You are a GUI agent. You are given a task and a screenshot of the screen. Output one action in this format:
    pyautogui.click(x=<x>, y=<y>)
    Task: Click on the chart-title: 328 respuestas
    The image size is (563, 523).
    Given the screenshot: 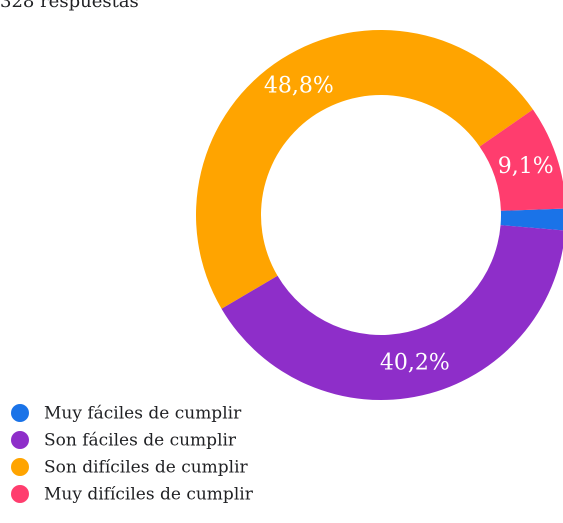 What is the action you would take?
    pyautogui.click(x=69, y=6)
    